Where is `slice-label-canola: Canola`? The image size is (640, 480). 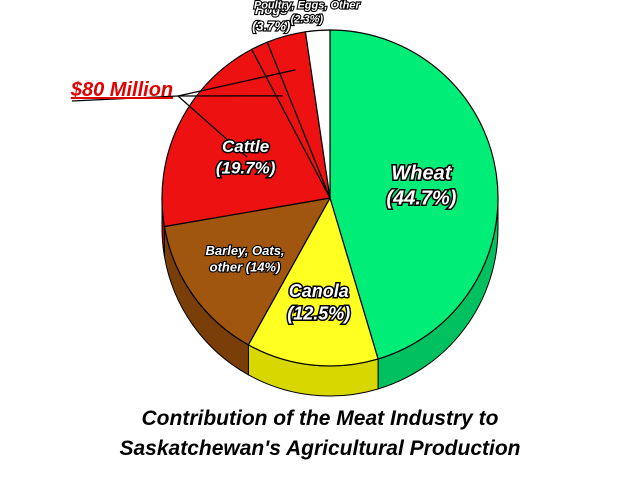
slice-label-canola: Canola is located at coordinates (319, 291).